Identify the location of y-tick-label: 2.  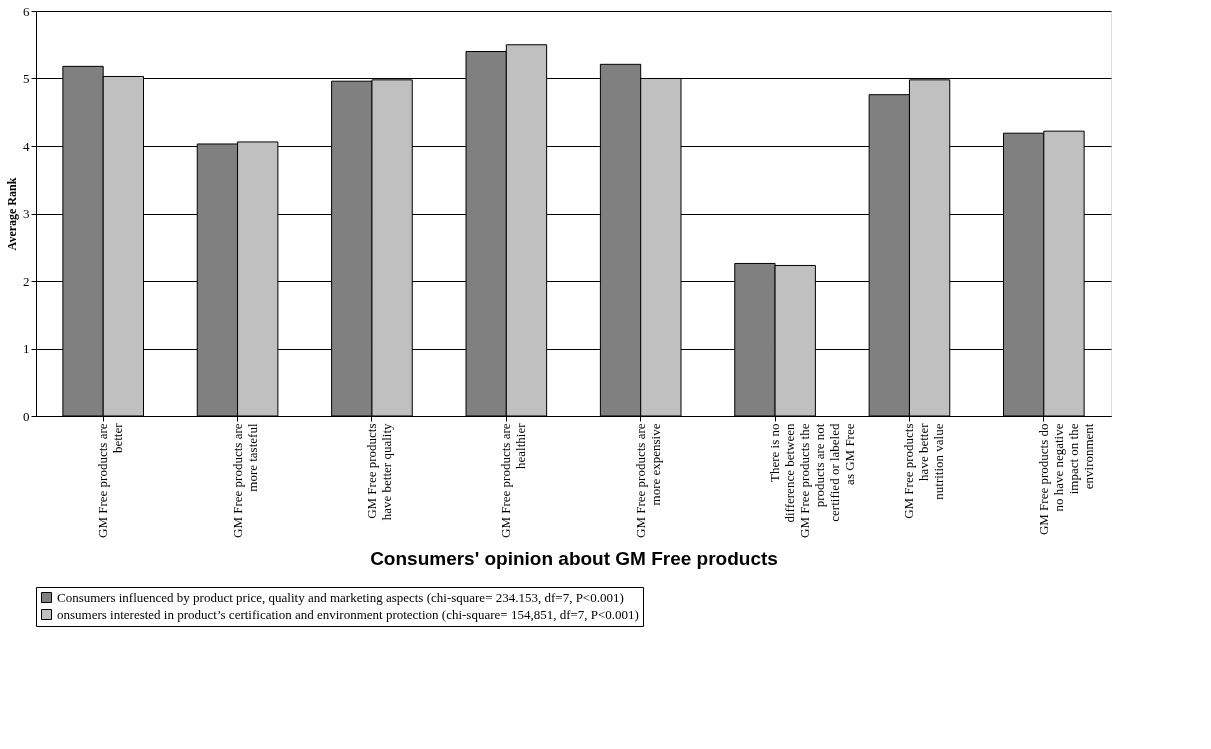
(26, 281).